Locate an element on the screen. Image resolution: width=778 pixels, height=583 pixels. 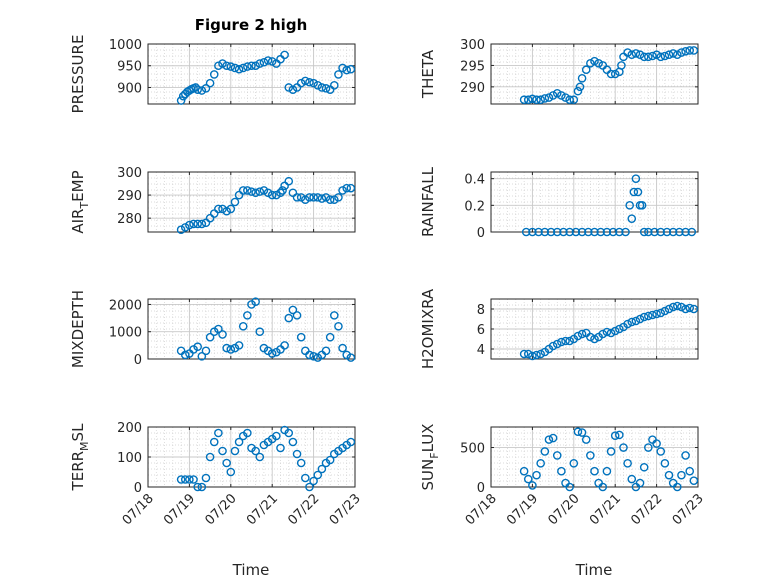
y-axis-label-h2omixra: H2OMIXRA is located at coordinates (428, 328).